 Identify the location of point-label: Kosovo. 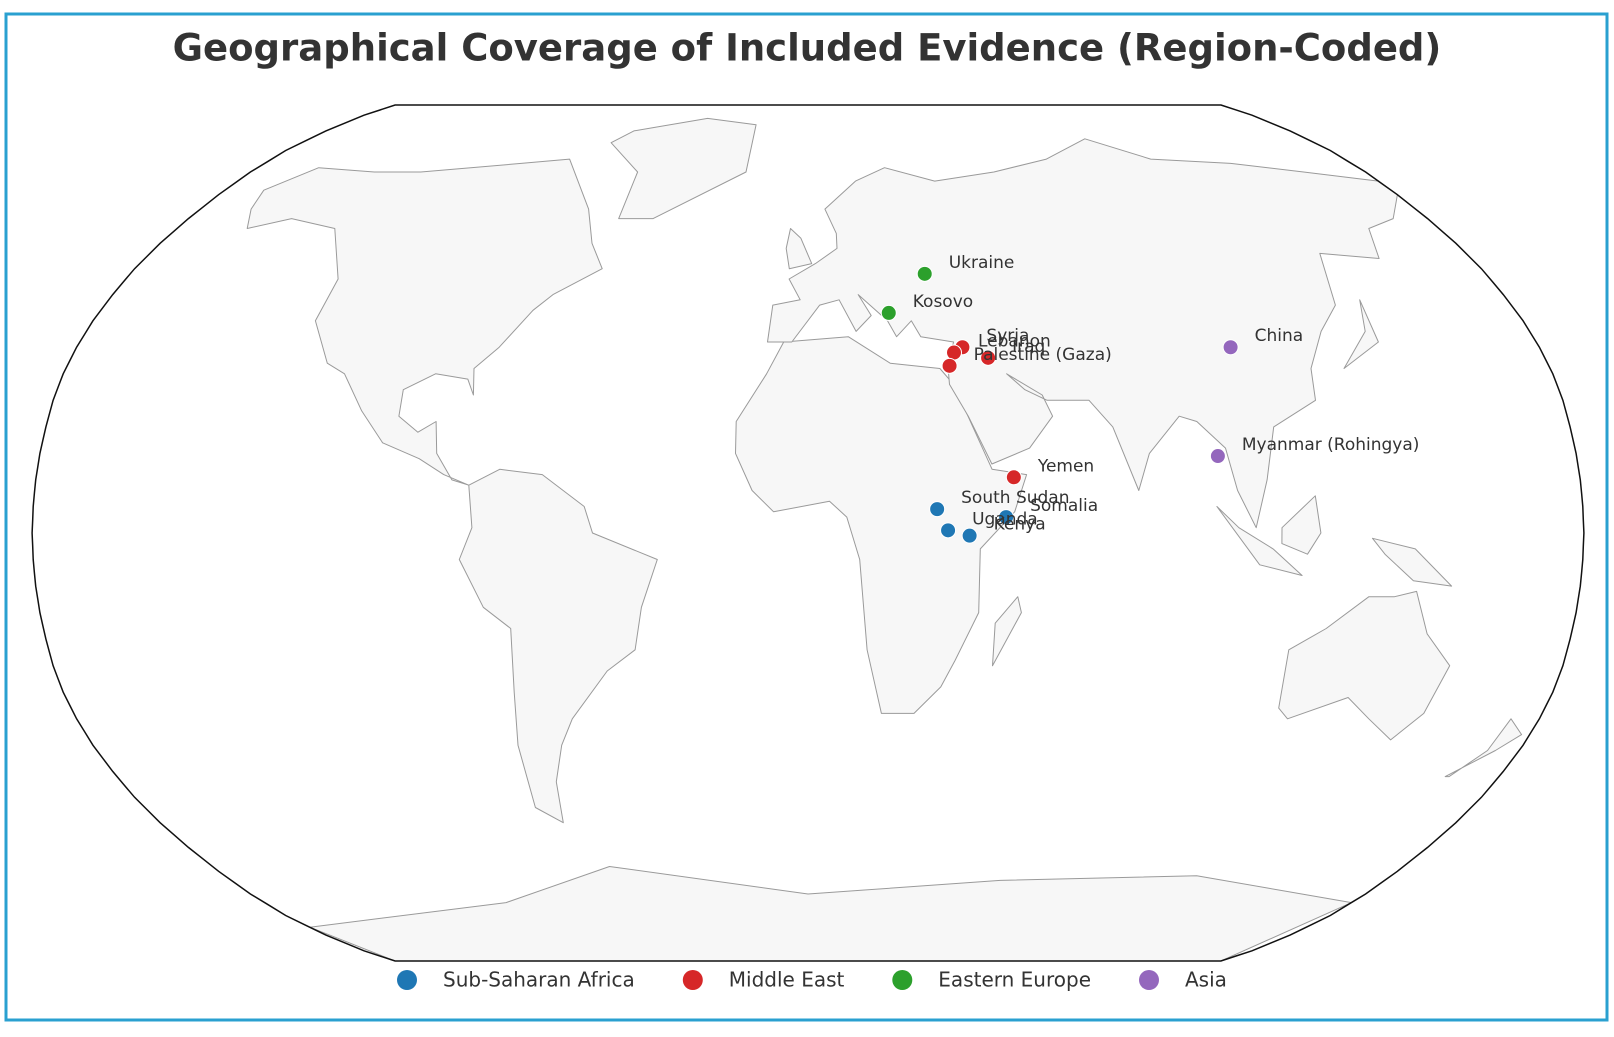
(943, 302).